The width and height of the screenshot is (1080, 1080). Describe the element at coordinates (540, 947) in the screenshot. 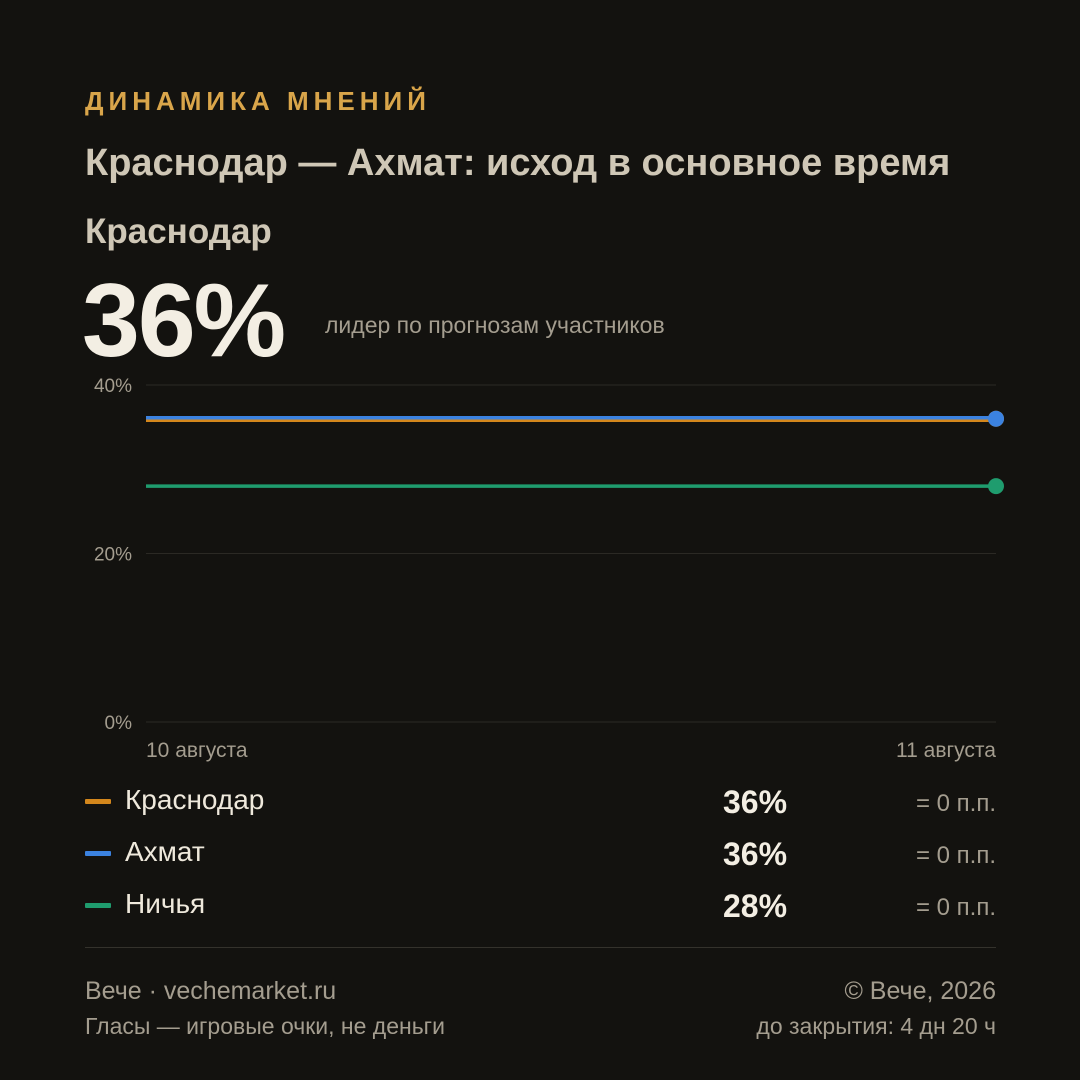

I see `divider` at that location.